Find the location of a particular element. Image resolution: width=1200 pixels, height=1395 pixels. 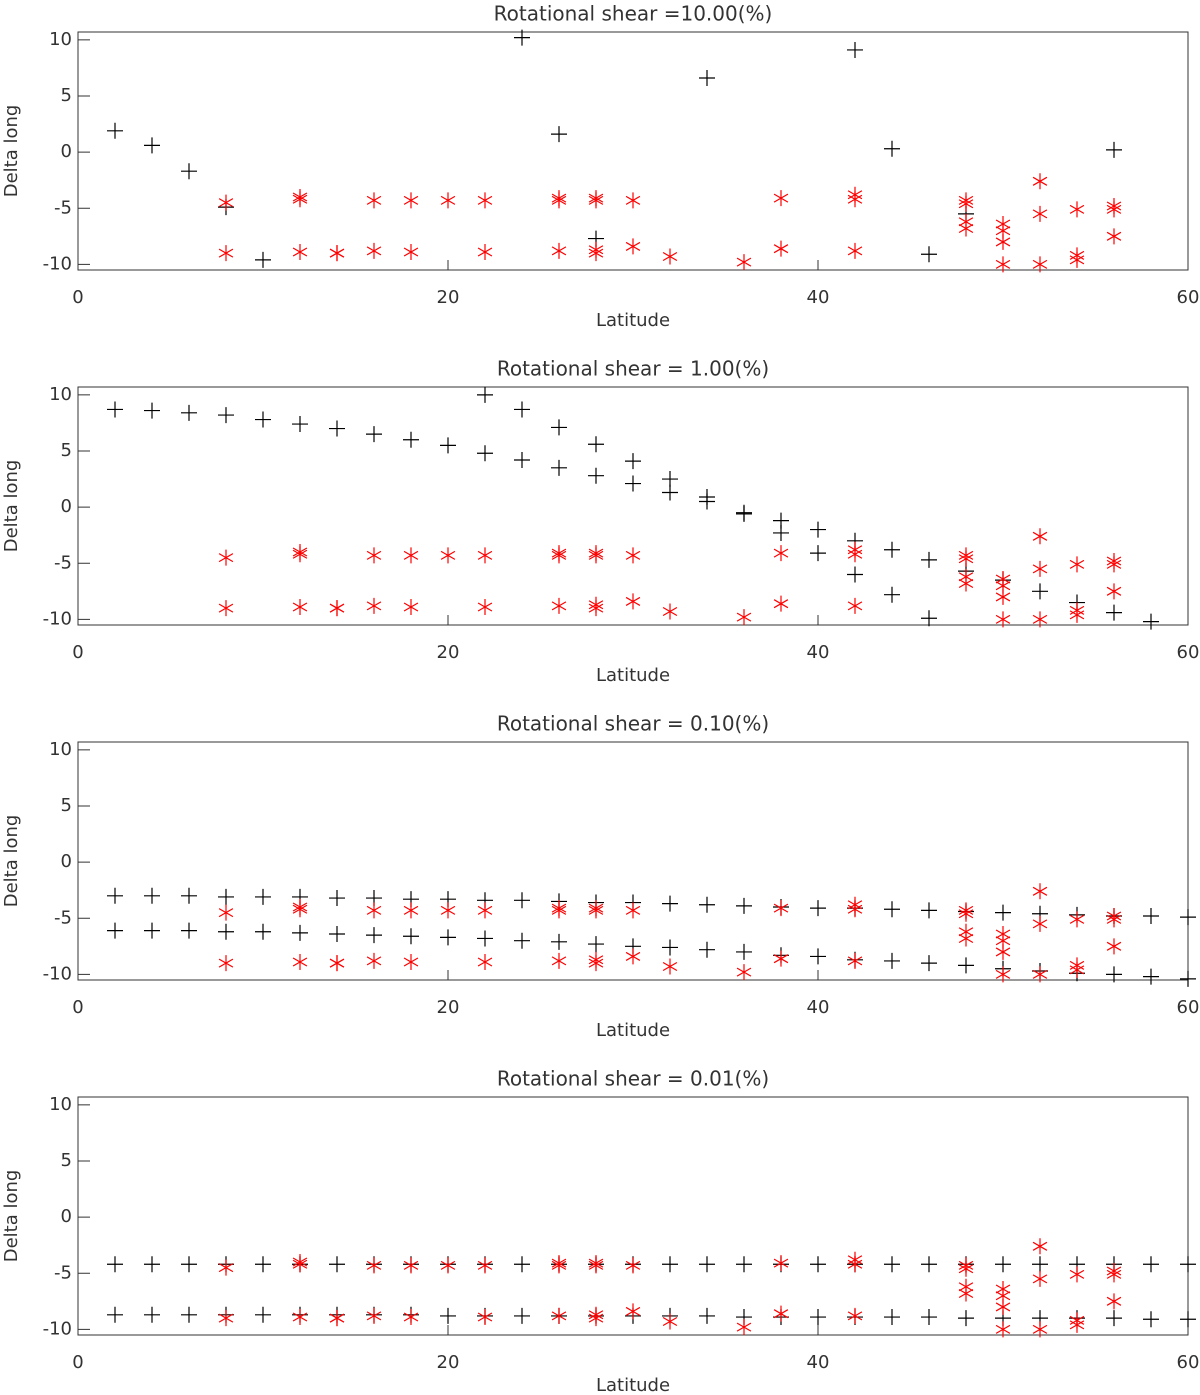

x-tick-label: 40 is located at coordinates (818, 297).